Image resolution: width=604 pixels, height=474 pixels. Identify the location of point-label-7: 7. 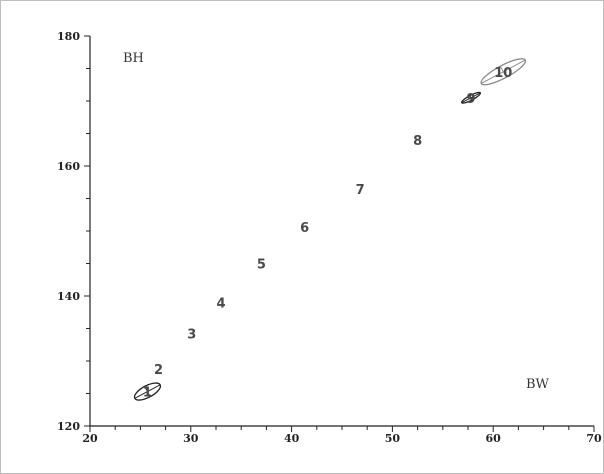
(360, 190).